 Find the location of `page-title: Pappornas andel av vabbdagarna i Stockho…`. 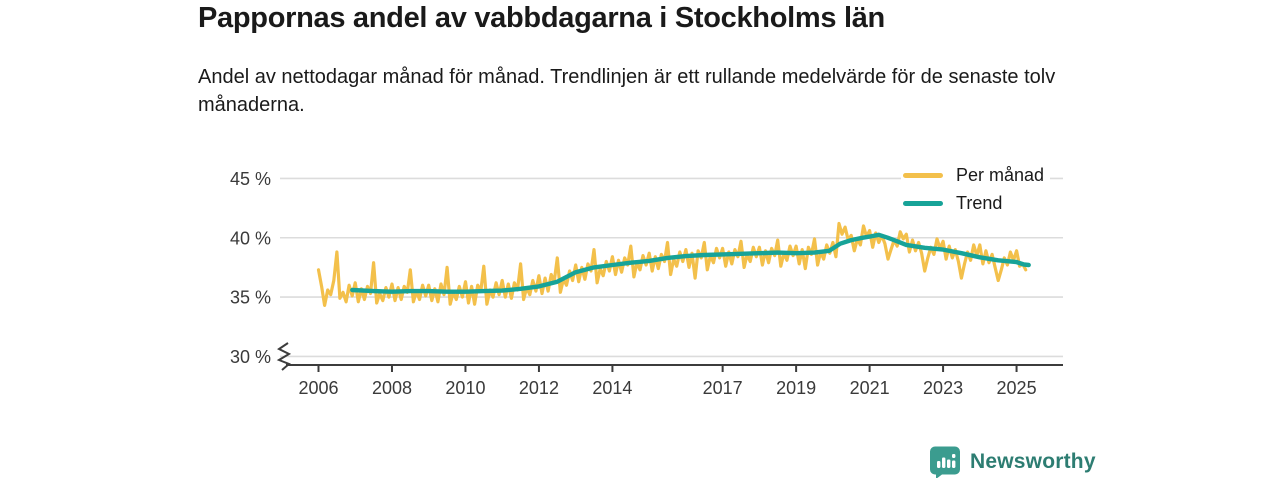

page-title: Pappornas andel av vabbdagarna i Stockho… is located at coordinates (541, 18).